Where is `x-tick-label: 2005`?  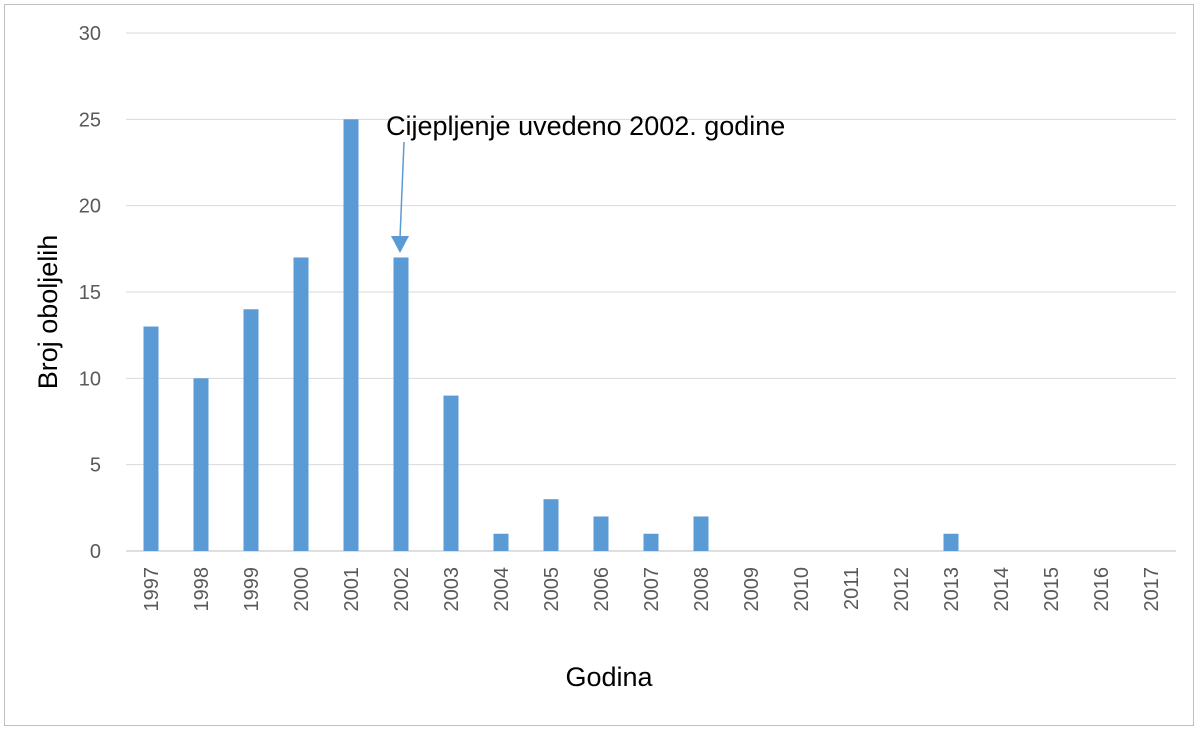 x-tick-label: 2005 is located at coordinates (552, 589).